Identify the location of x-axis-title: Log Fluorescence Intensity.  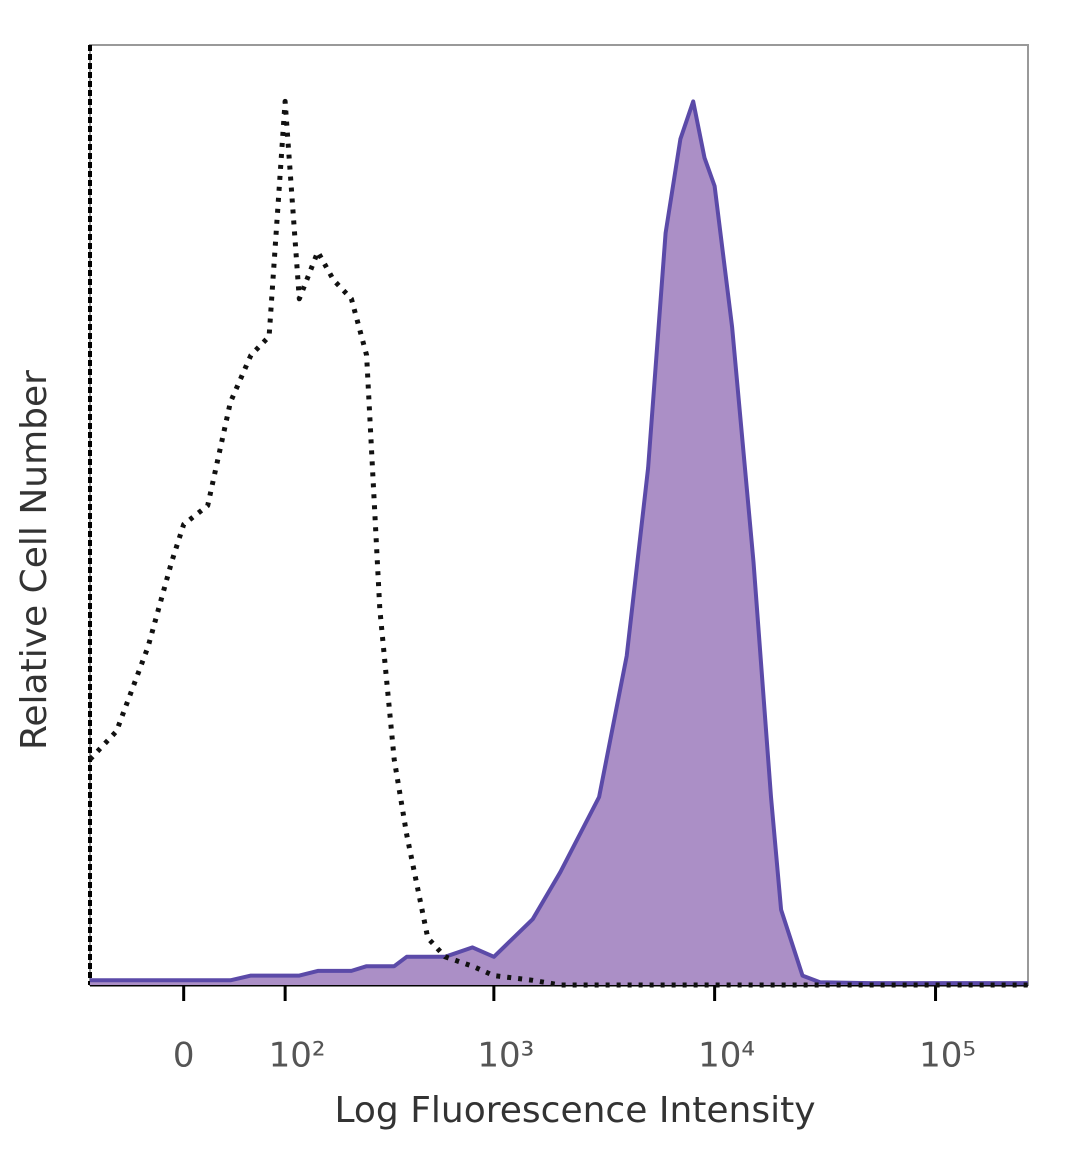
(574, 1110).